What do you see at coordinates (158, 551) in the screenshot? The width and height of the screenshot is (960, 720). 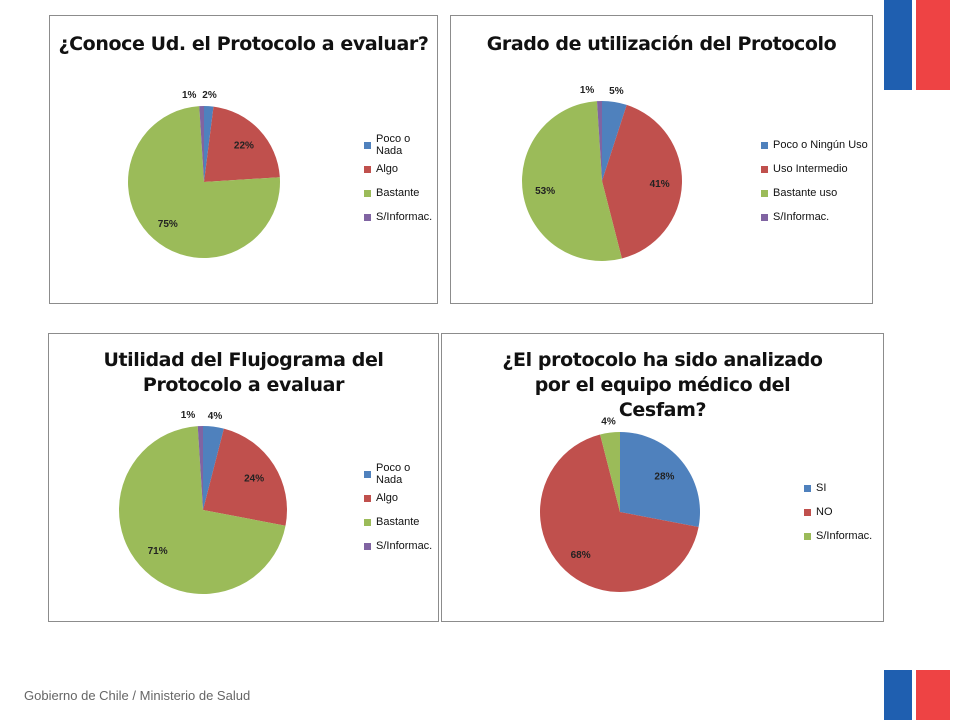 I see `pie-data-label: 71%` at bounding box center [158, 551].